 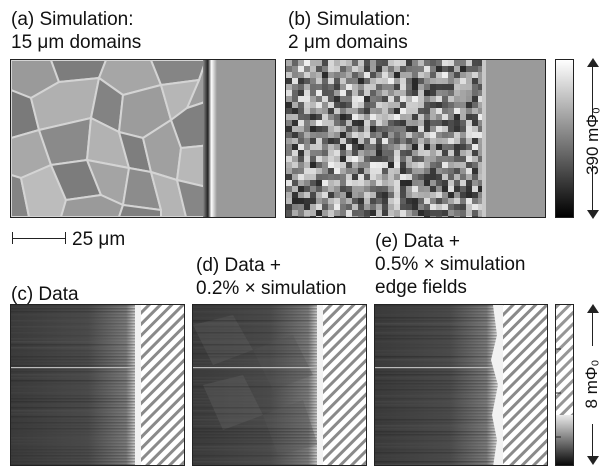 I want to click on arrow-up-head-icon, so click(x=593, y=62).